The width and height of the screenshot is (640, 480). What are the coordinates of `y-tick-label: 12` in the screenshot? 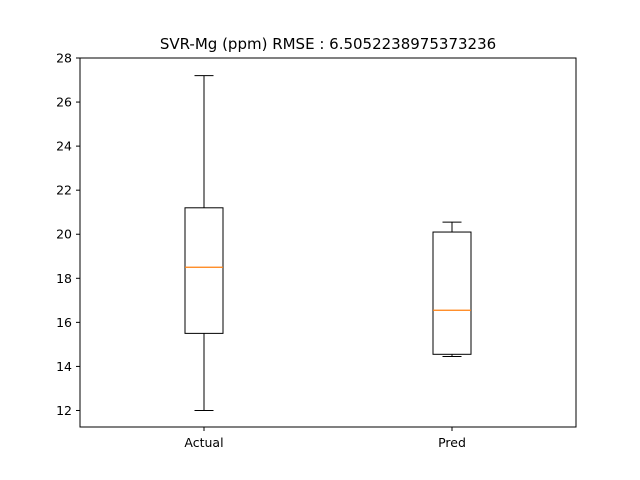 It's located at (64, 410).